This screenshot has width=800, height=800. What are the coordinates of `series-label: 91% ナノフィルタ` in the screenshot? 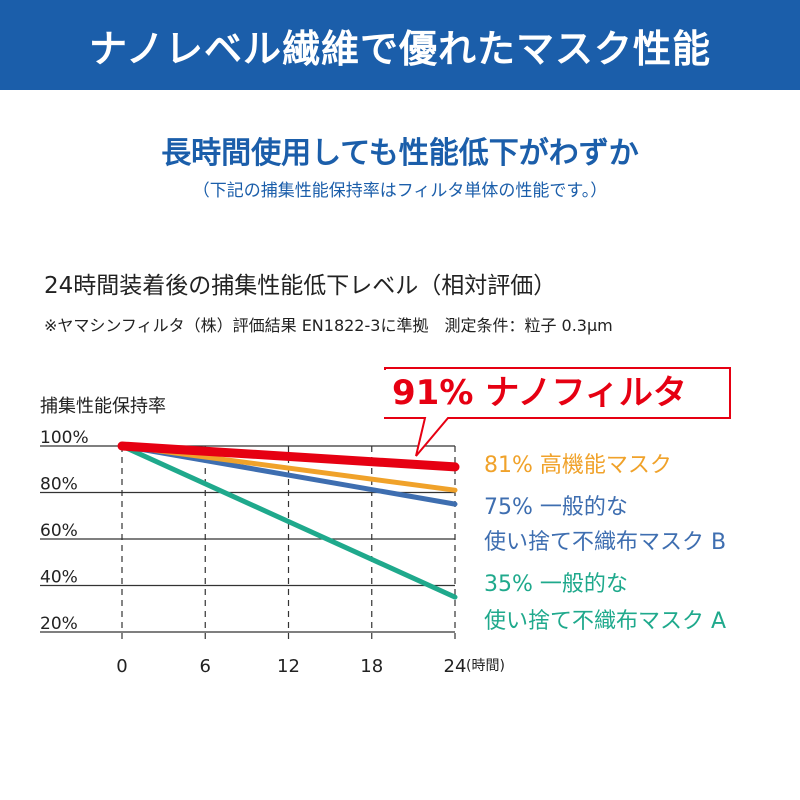 It's located at (539, 393).